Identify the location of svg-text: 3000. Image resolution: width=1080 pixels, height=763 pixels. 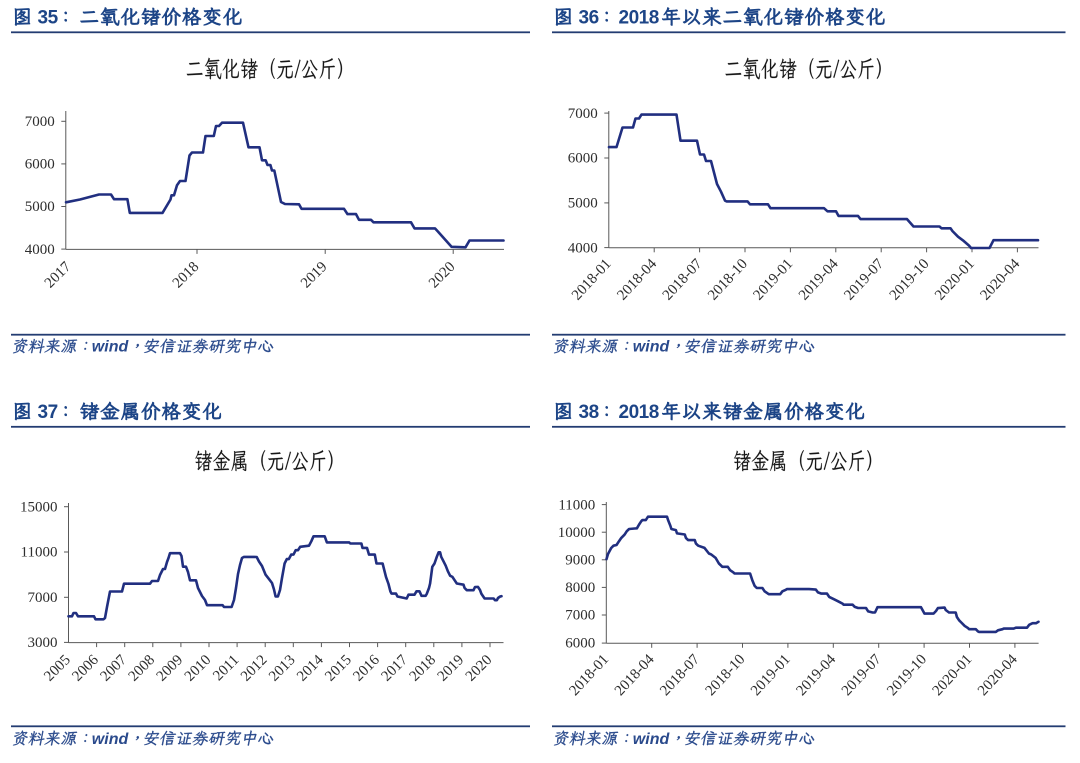
(43, 643).